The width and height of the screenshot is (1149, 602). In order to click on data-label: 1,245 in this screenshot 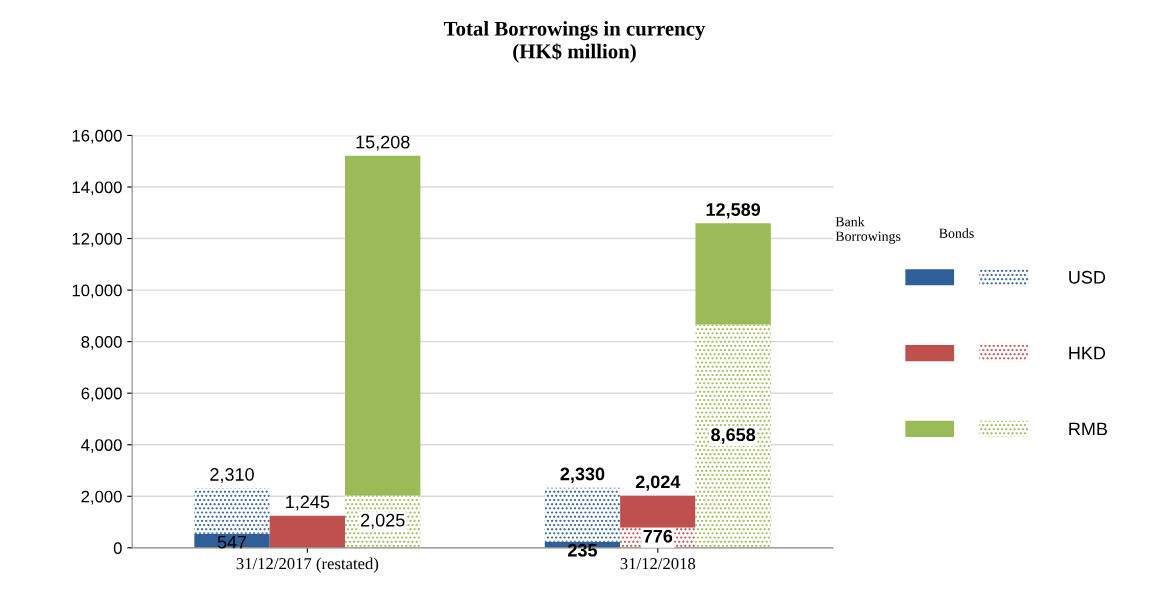, I will do `click(308, 503)`.